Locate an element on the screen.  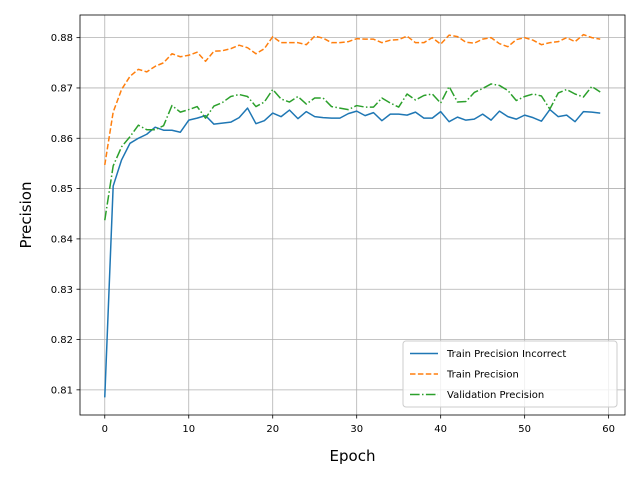
y-tick-label: 0.86 is located at coordinates (62, 139).